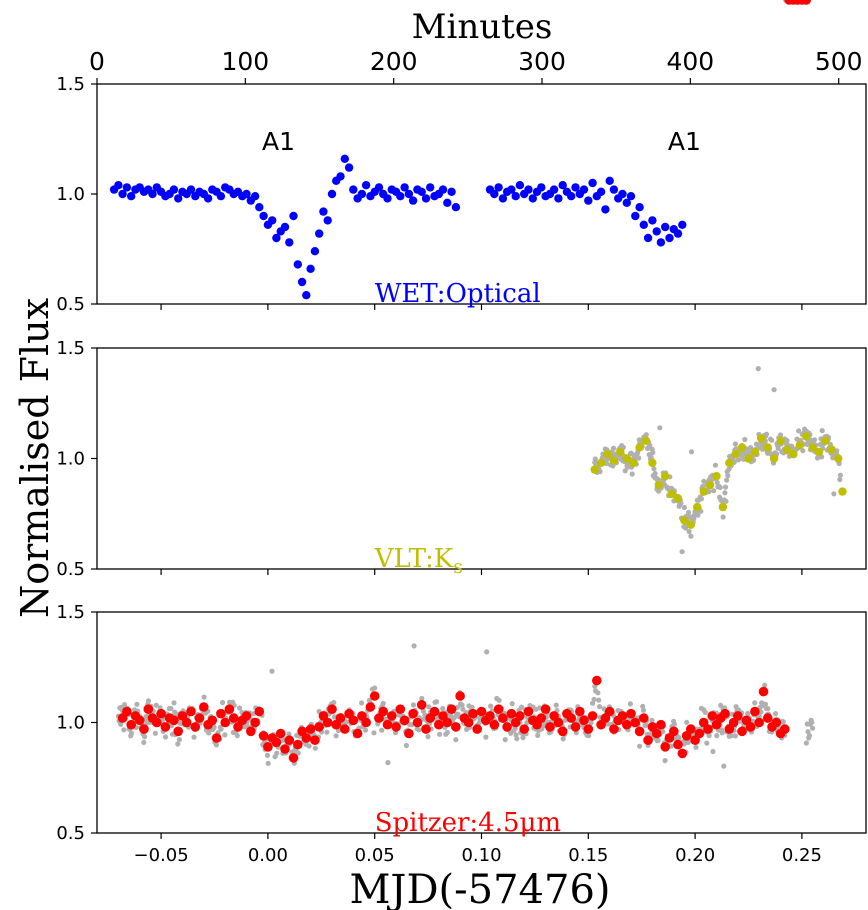  I want to click on y-axis-title: Normalised Flux, so click(35, 458).